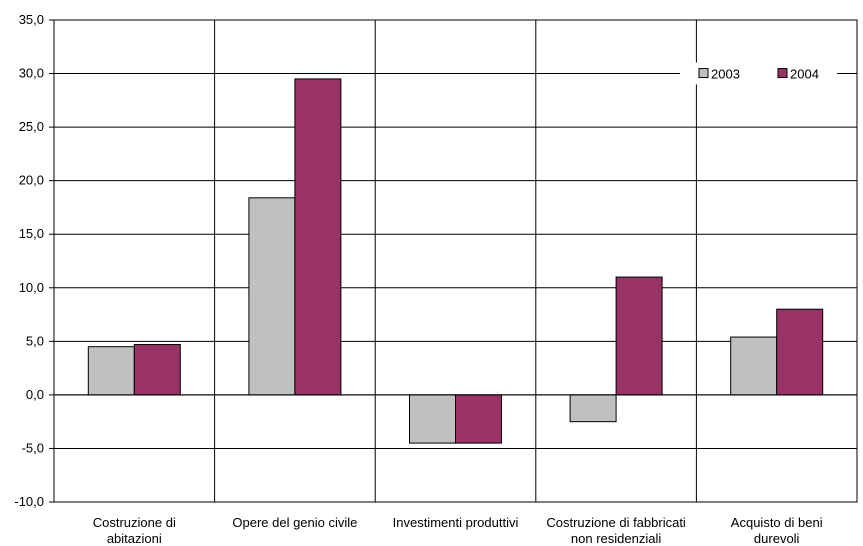 Image resolution: width=863 pixels, height=546 pixels. Describe the element at coordinates (777, 538) in the screenshot. I see `category-label: durevoli` at that location.